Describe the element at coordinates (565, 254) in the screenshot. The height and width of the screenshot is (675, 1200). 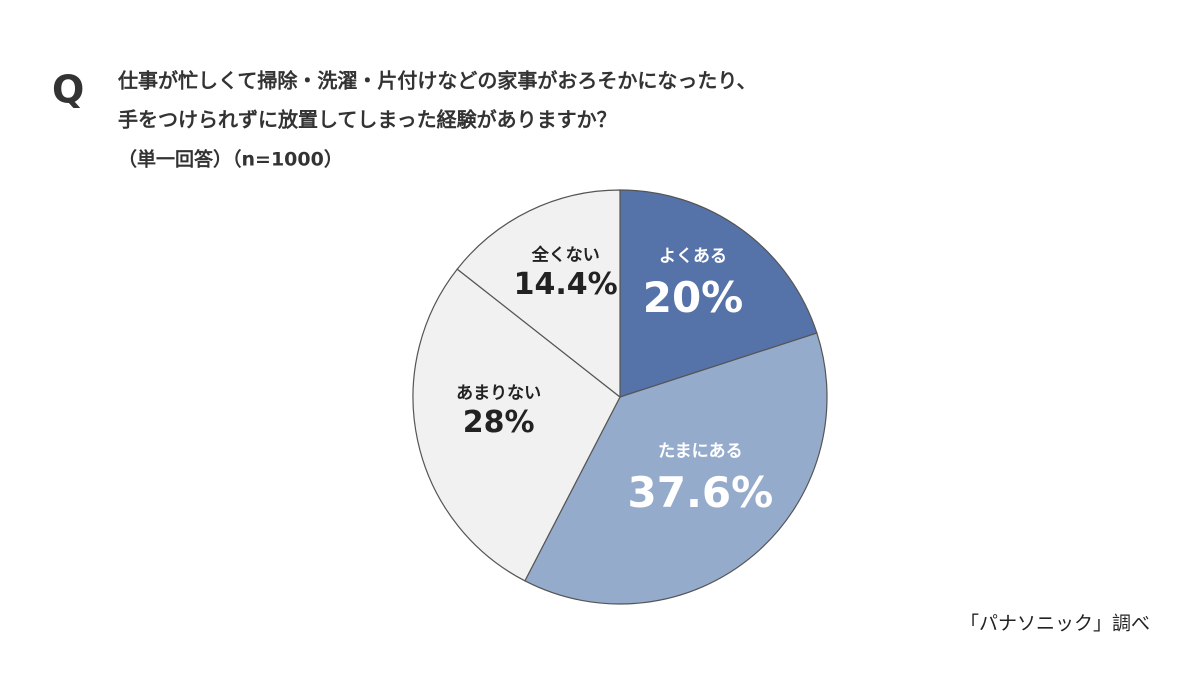
I see `slice-label: 全くない` at that location.